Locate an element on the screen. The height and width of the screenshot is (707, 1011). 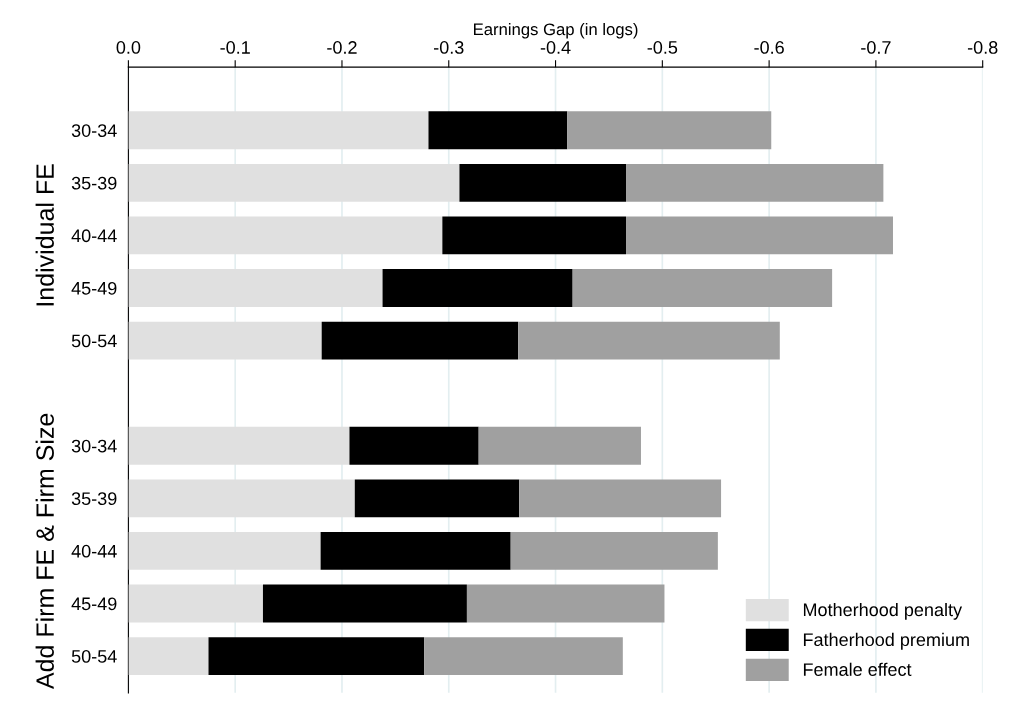
x-tick-label: -0.3 is located at coordinates (449, 47).